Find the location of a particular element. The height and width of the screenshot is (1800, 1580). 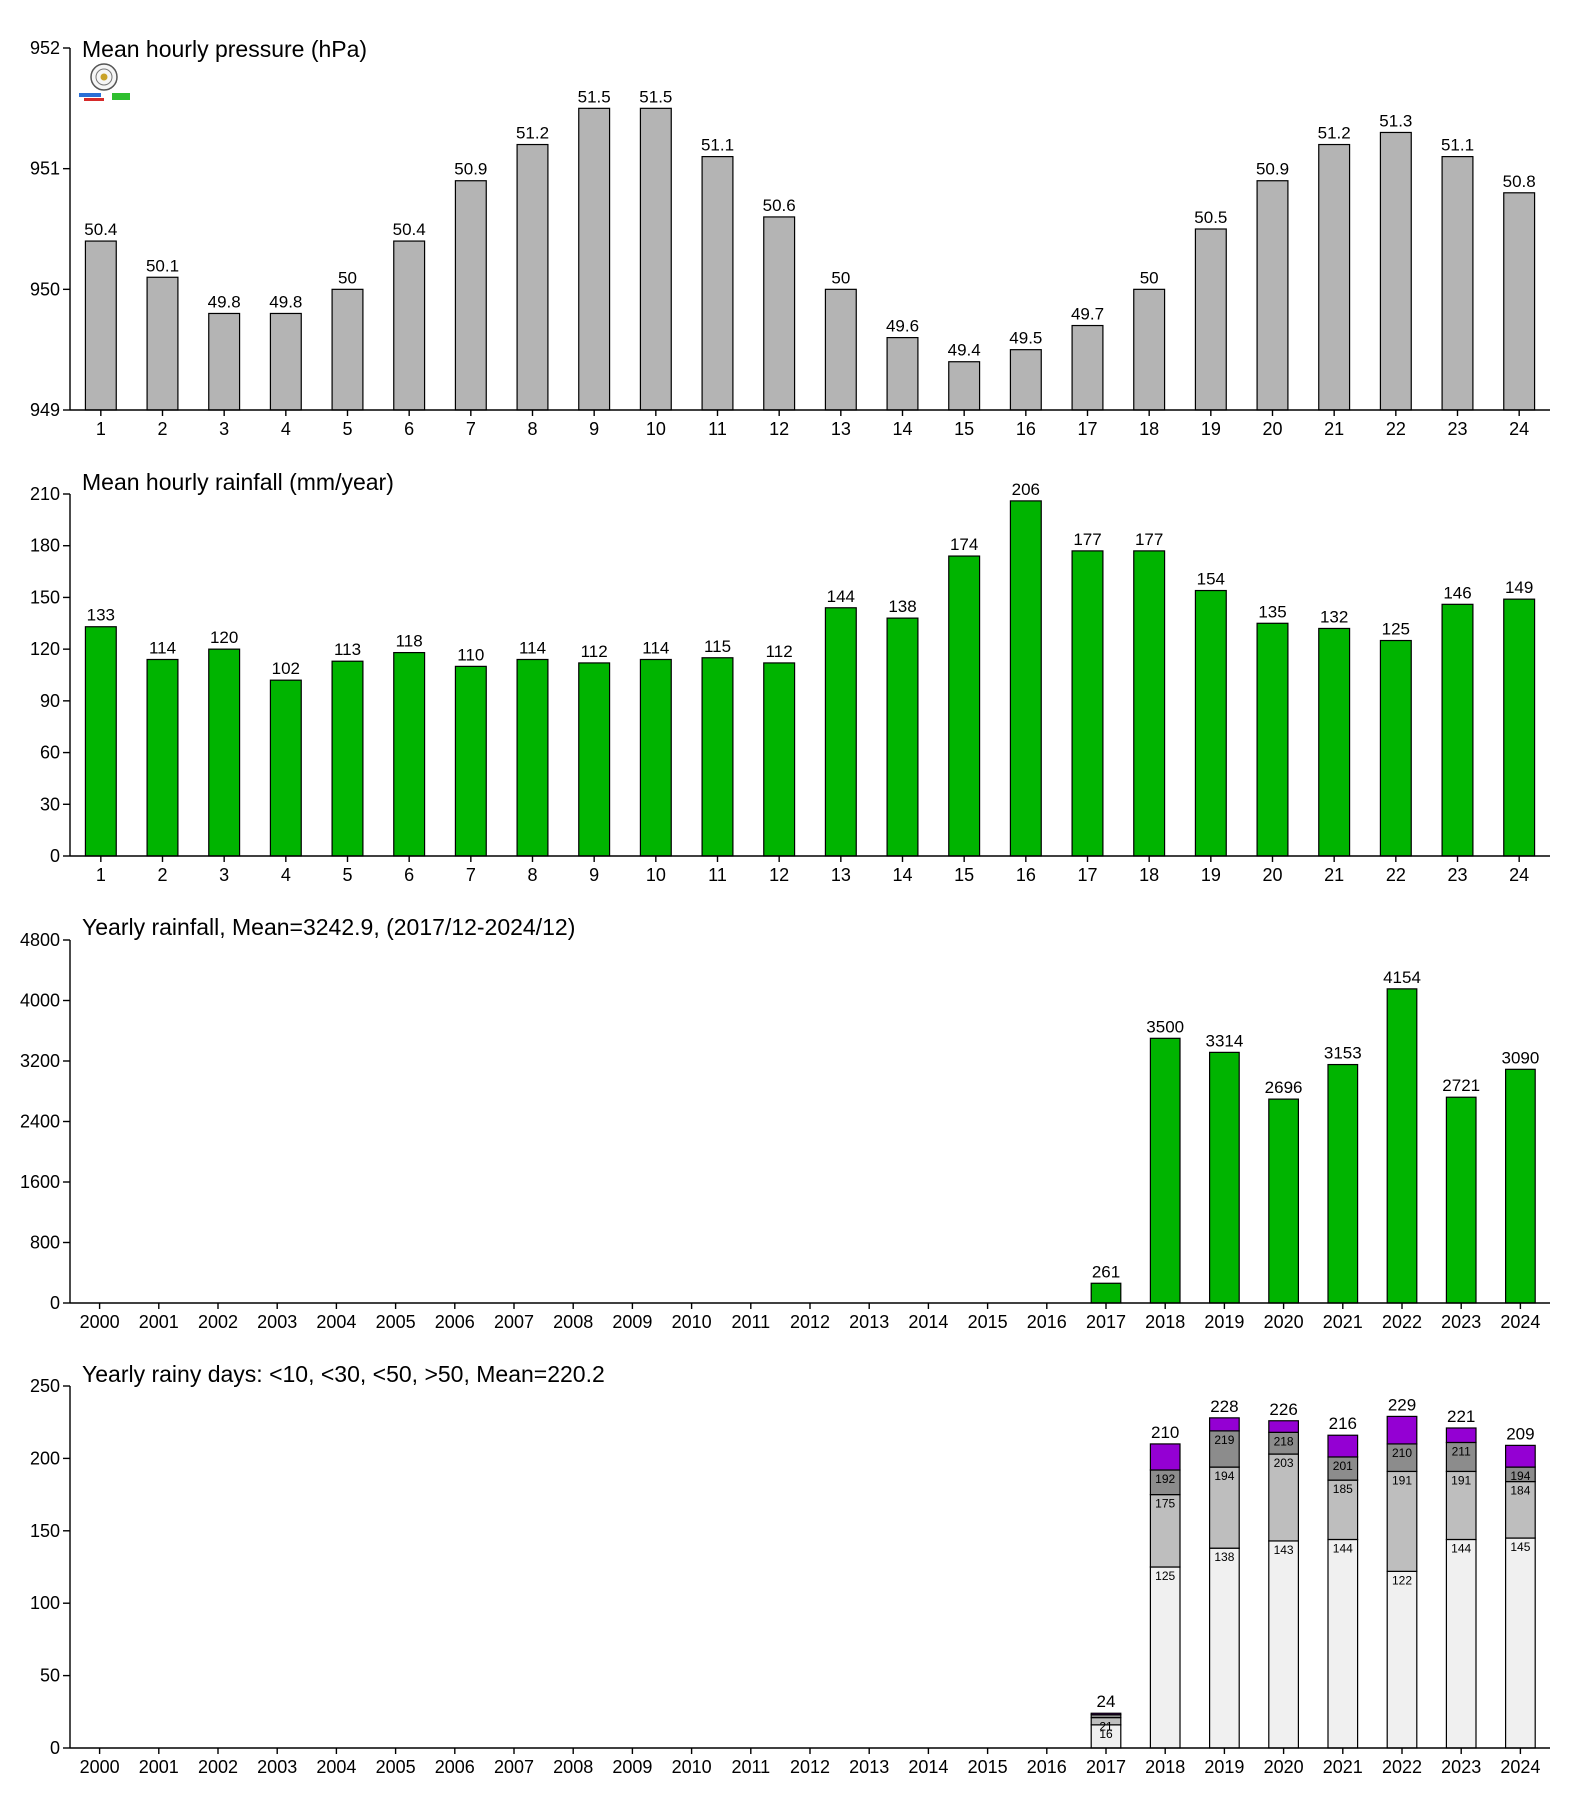

chart-title: Mean hourly rainfall (mm/year) is located at coordinates (238, 482).